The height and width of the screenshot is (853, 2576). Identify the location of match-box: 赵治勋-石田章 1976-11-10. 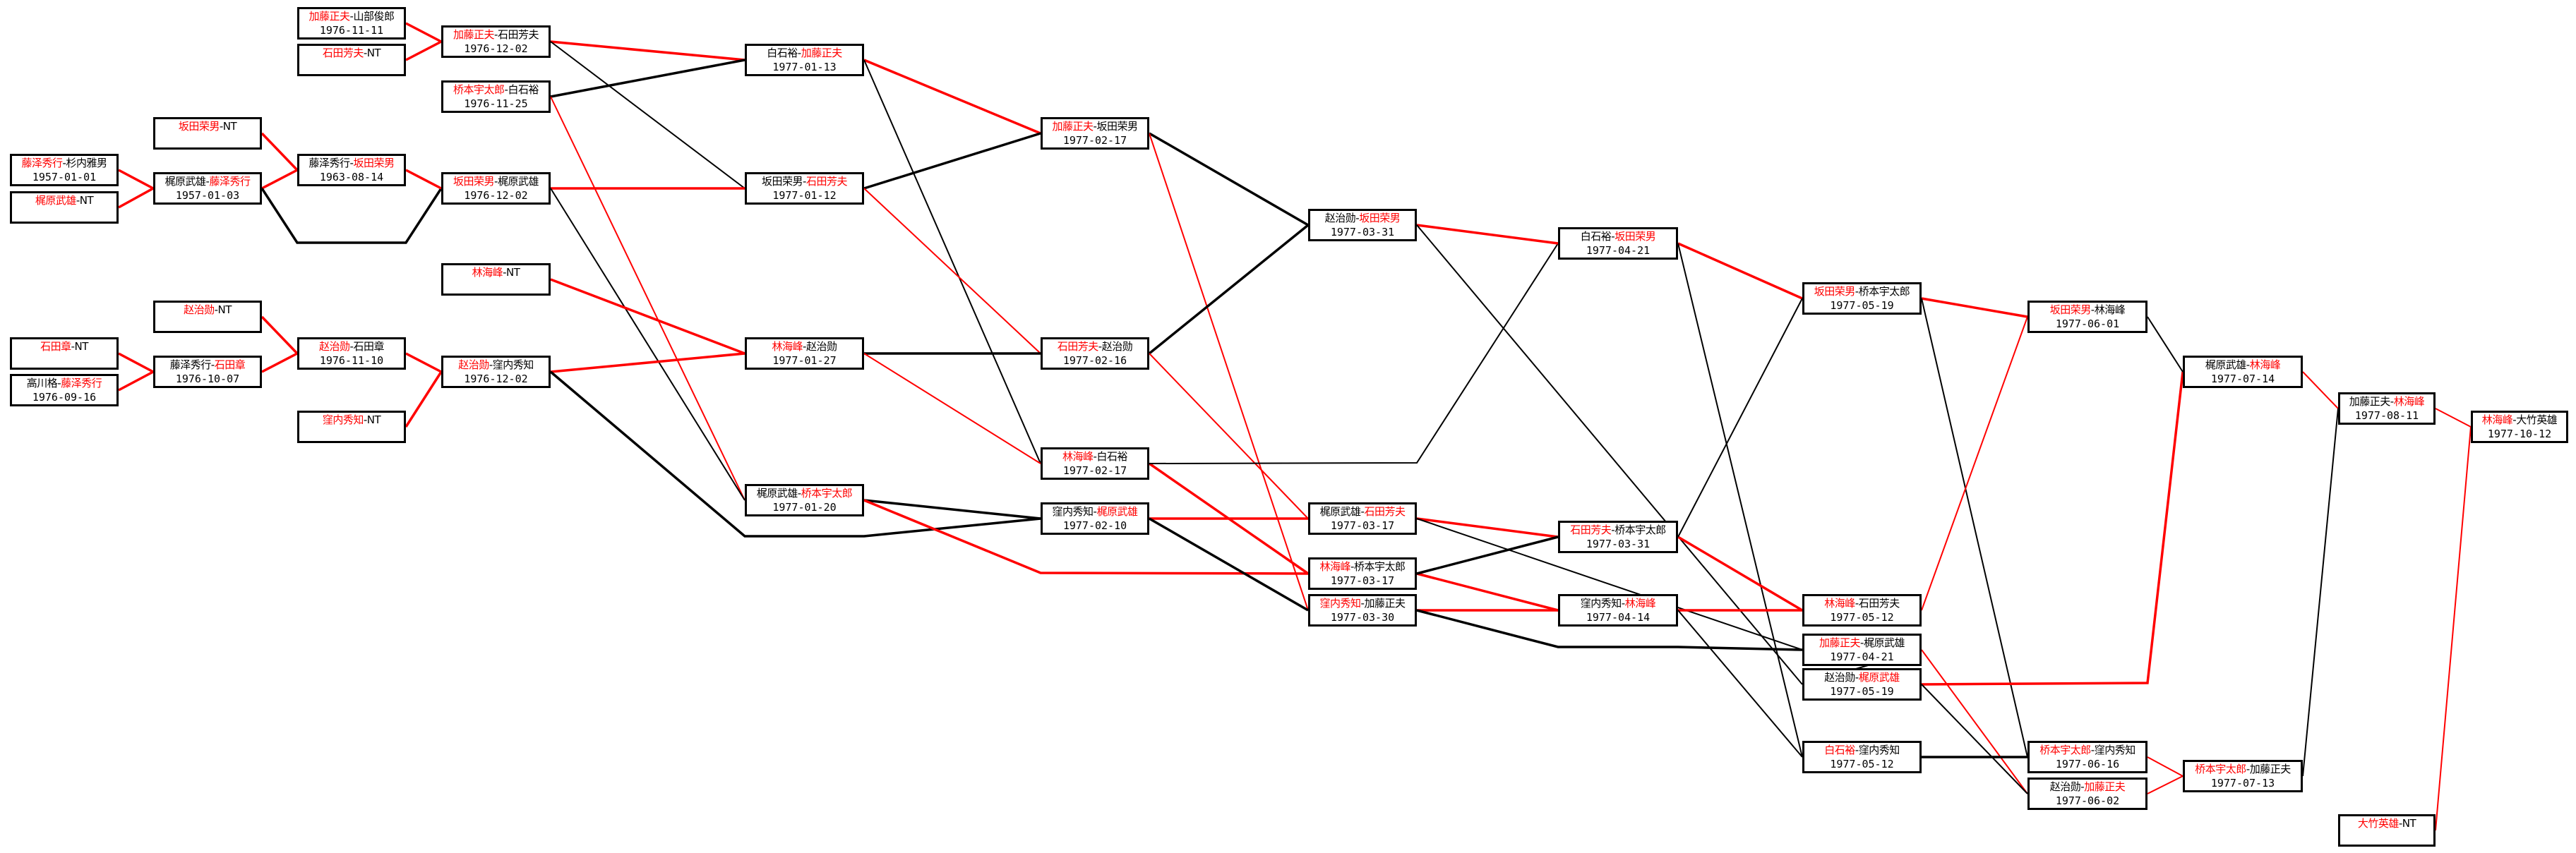
(351, 353).